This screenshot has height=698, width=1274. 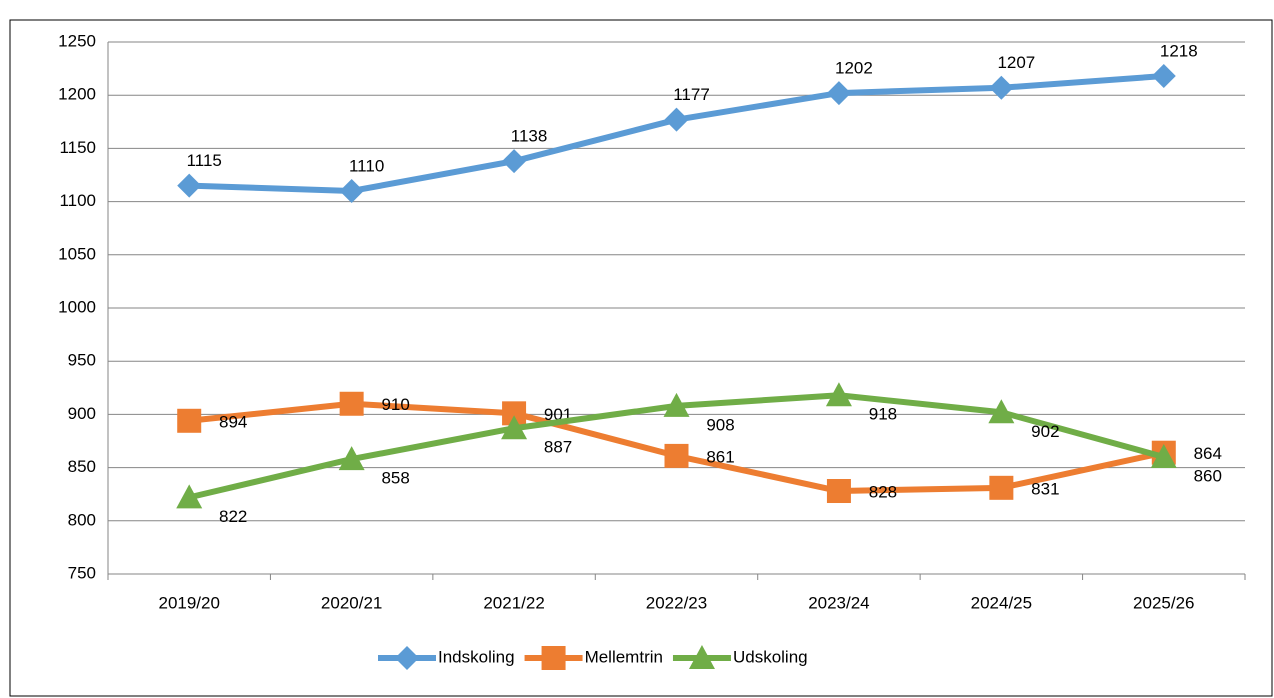 What do you see at coordinates (720, 424) in the screenshot?
I see `data-label: 908` at bounding box center [720, 424].